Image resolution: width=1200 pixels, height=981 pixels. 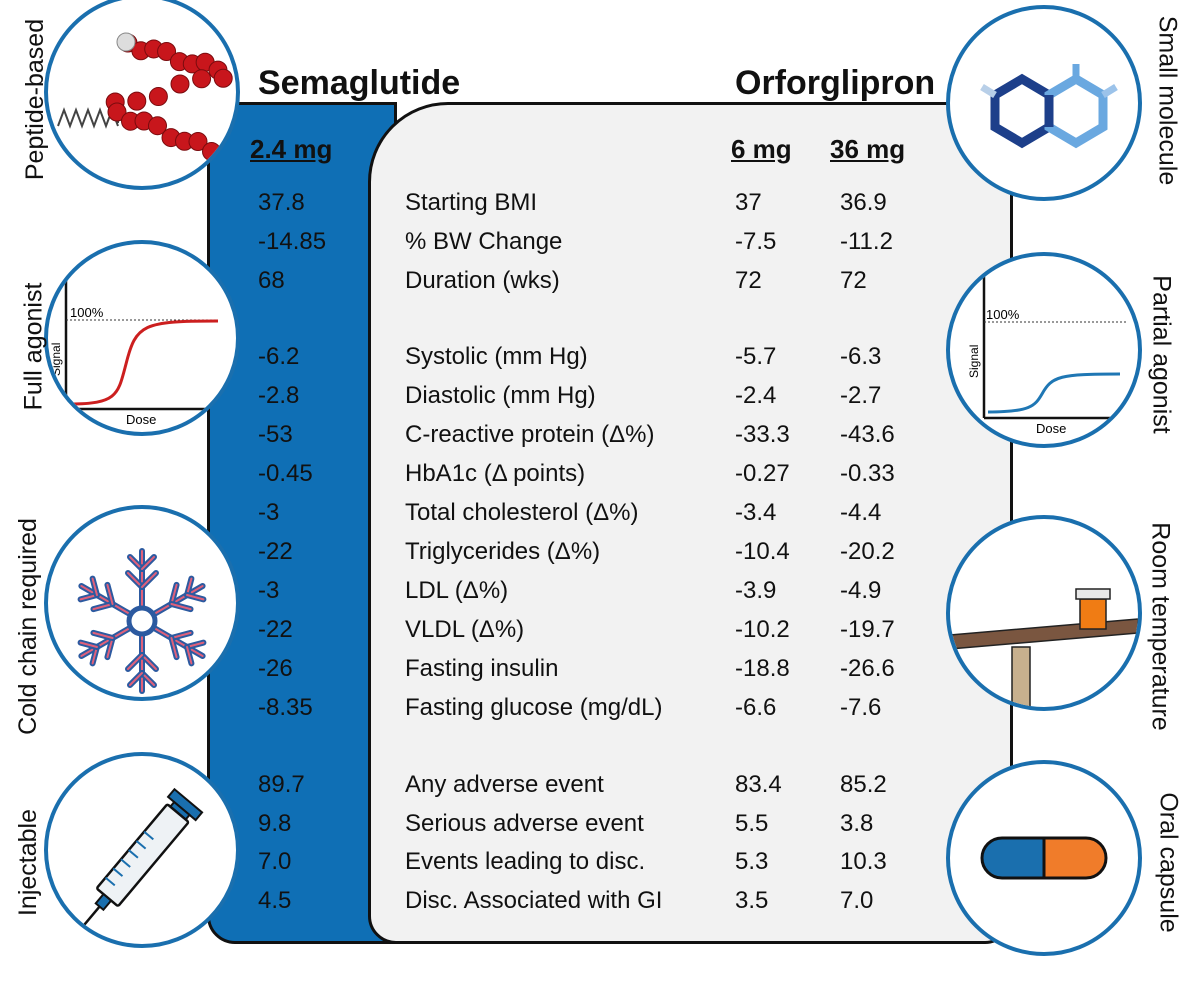 I want to click on orforglipron-6mg-value: 5.5, so click(x=752, y=823).